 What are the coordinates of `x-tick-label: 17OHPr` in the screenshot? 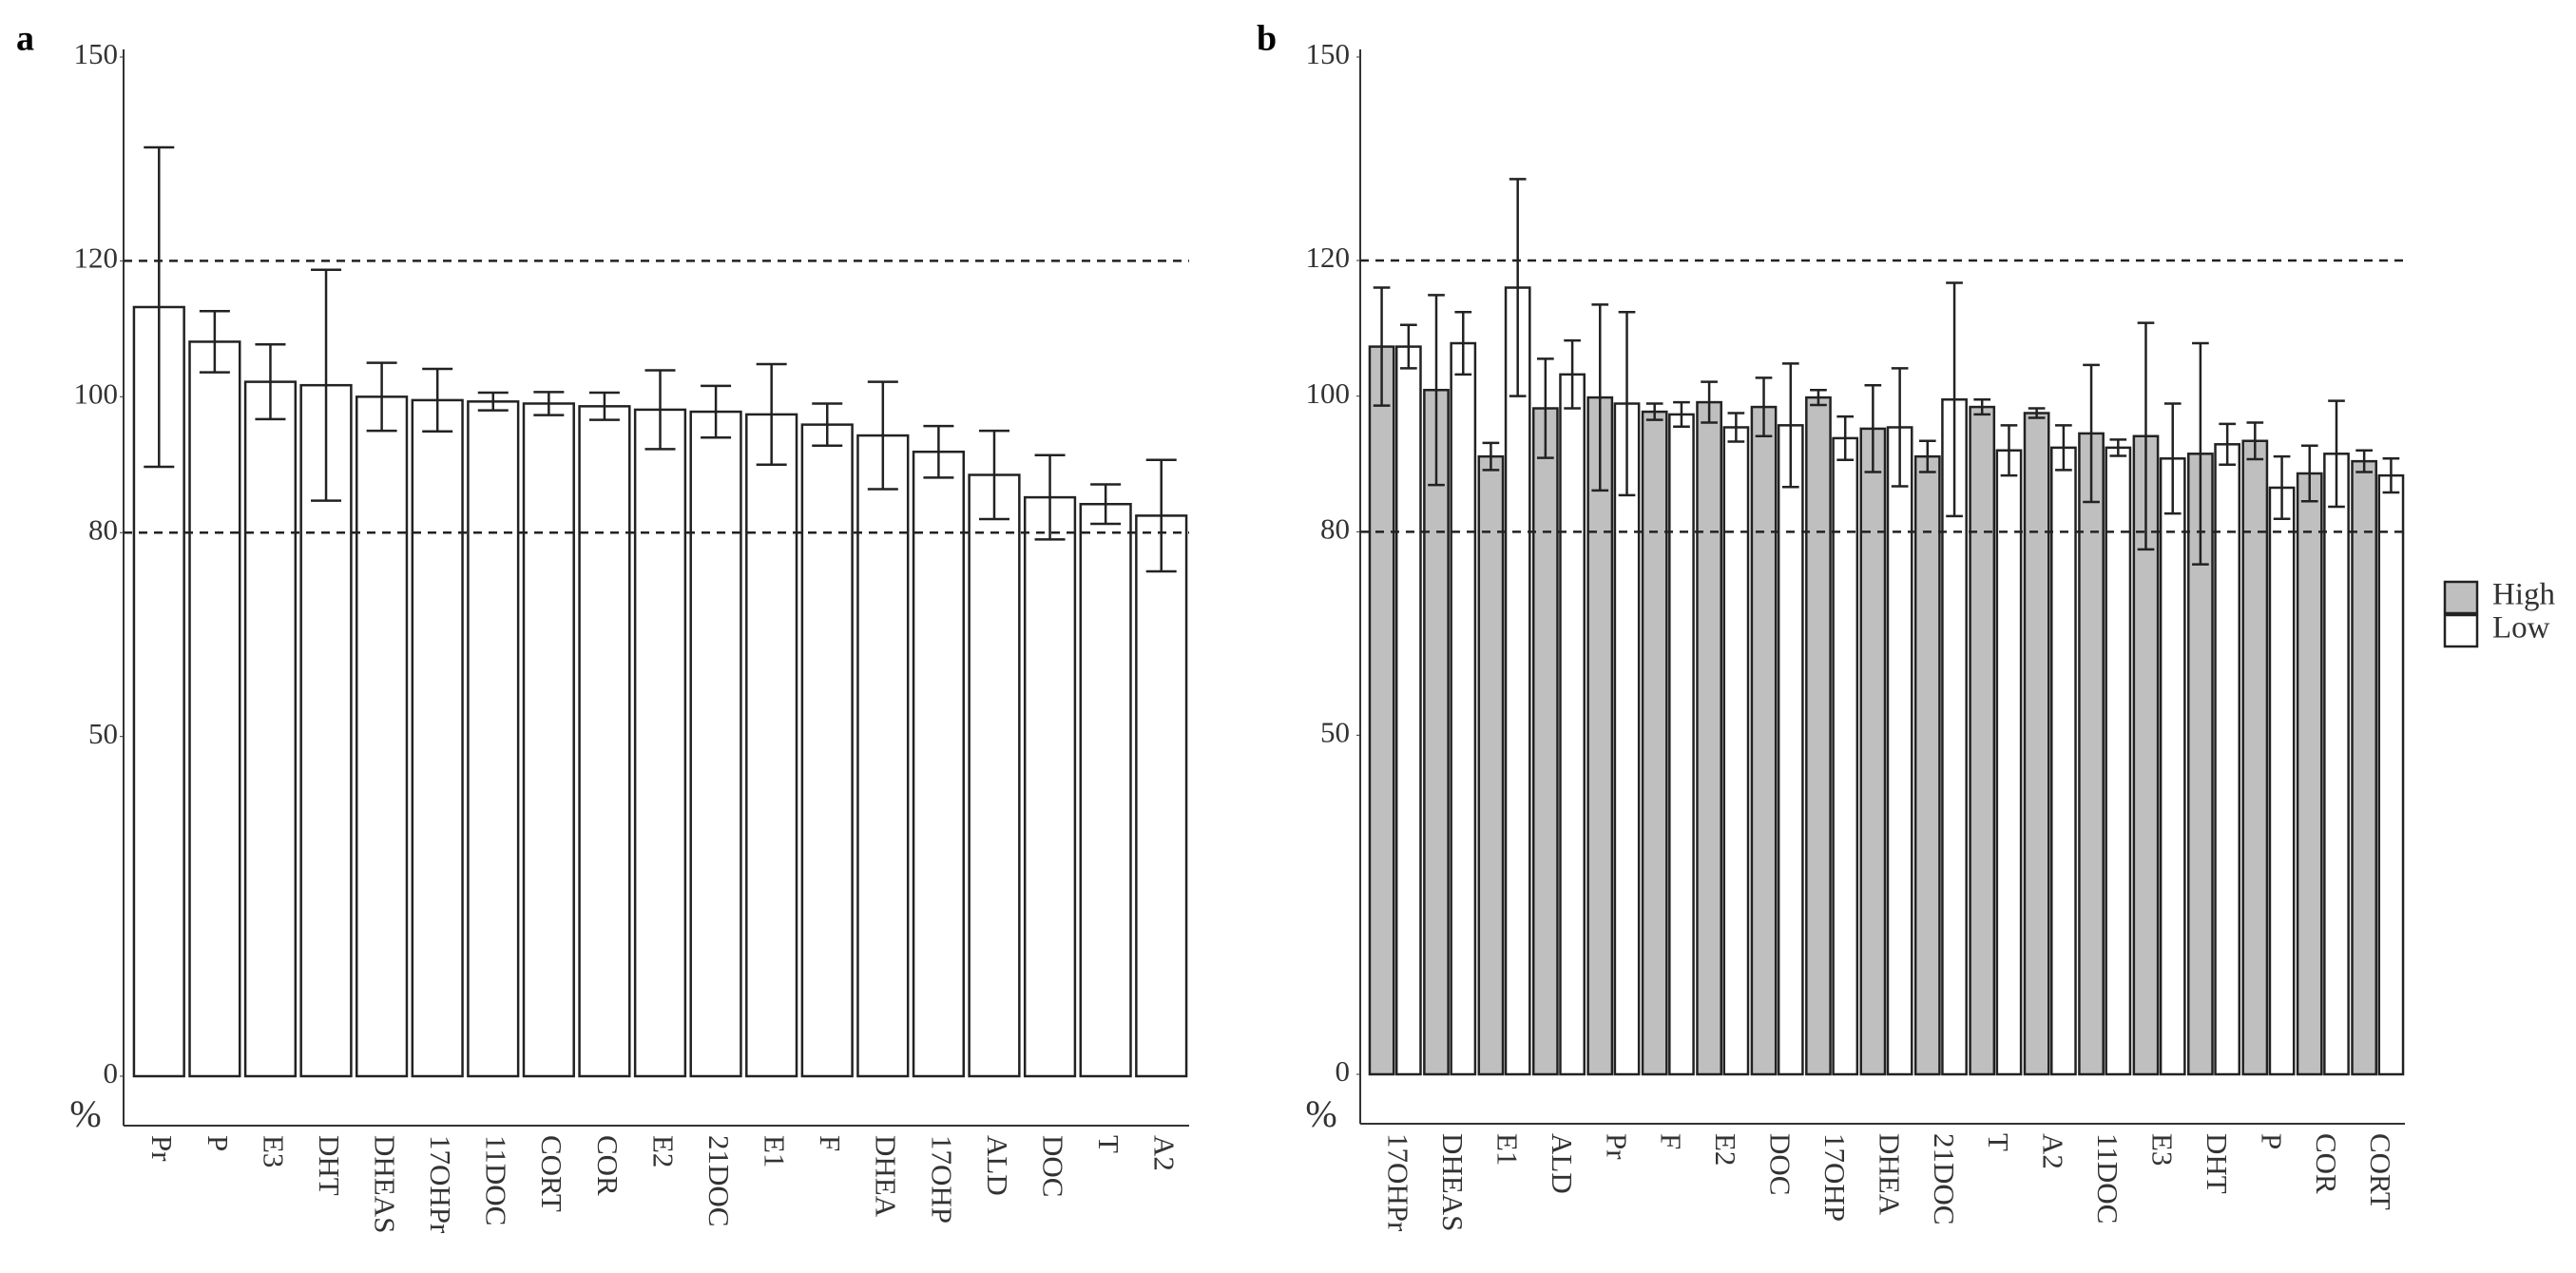 It's located at (1398, 1182).